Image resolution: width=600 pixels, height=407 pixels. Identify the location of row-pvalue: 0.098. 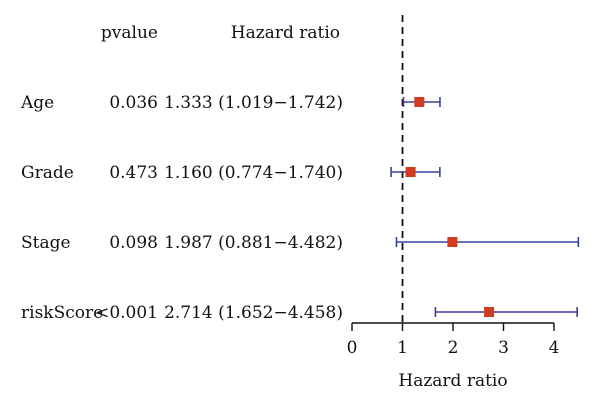
(133, 243).